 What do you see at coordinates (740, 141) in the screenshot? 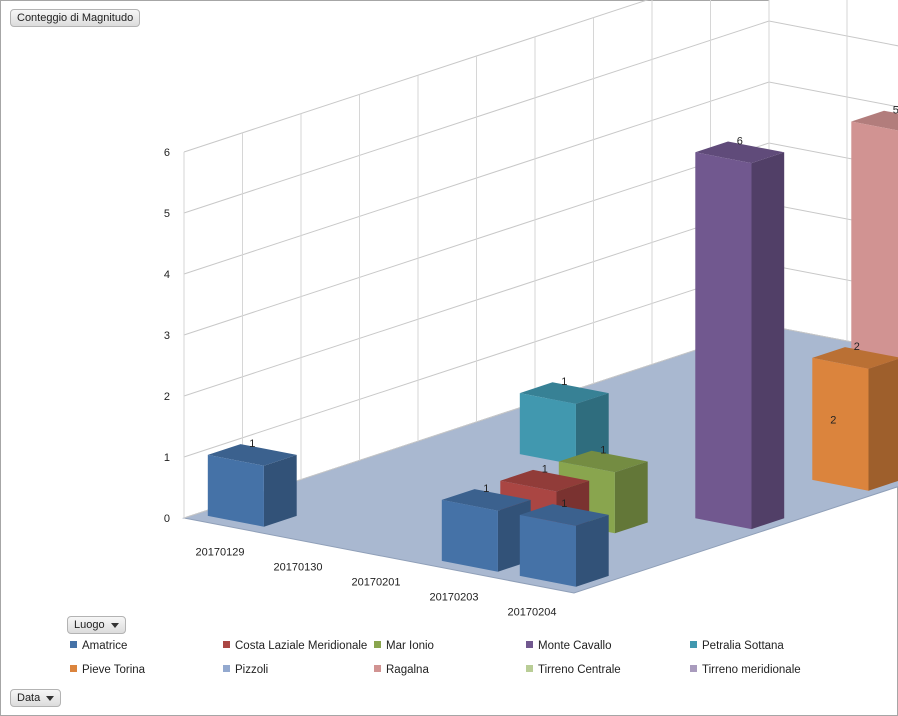
I see `data-label: 6` at bounding box center [740, 141].